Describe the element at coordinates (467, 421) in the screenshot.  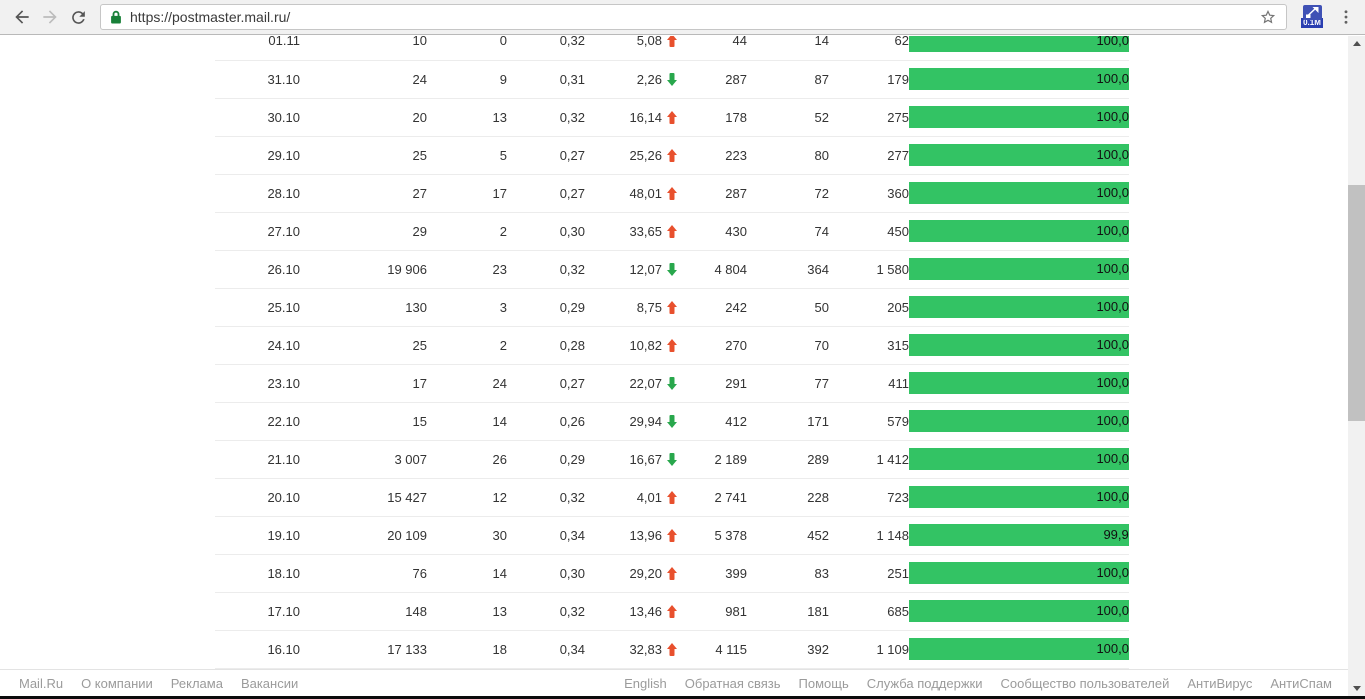
I see `cell-value: 14` at that location.